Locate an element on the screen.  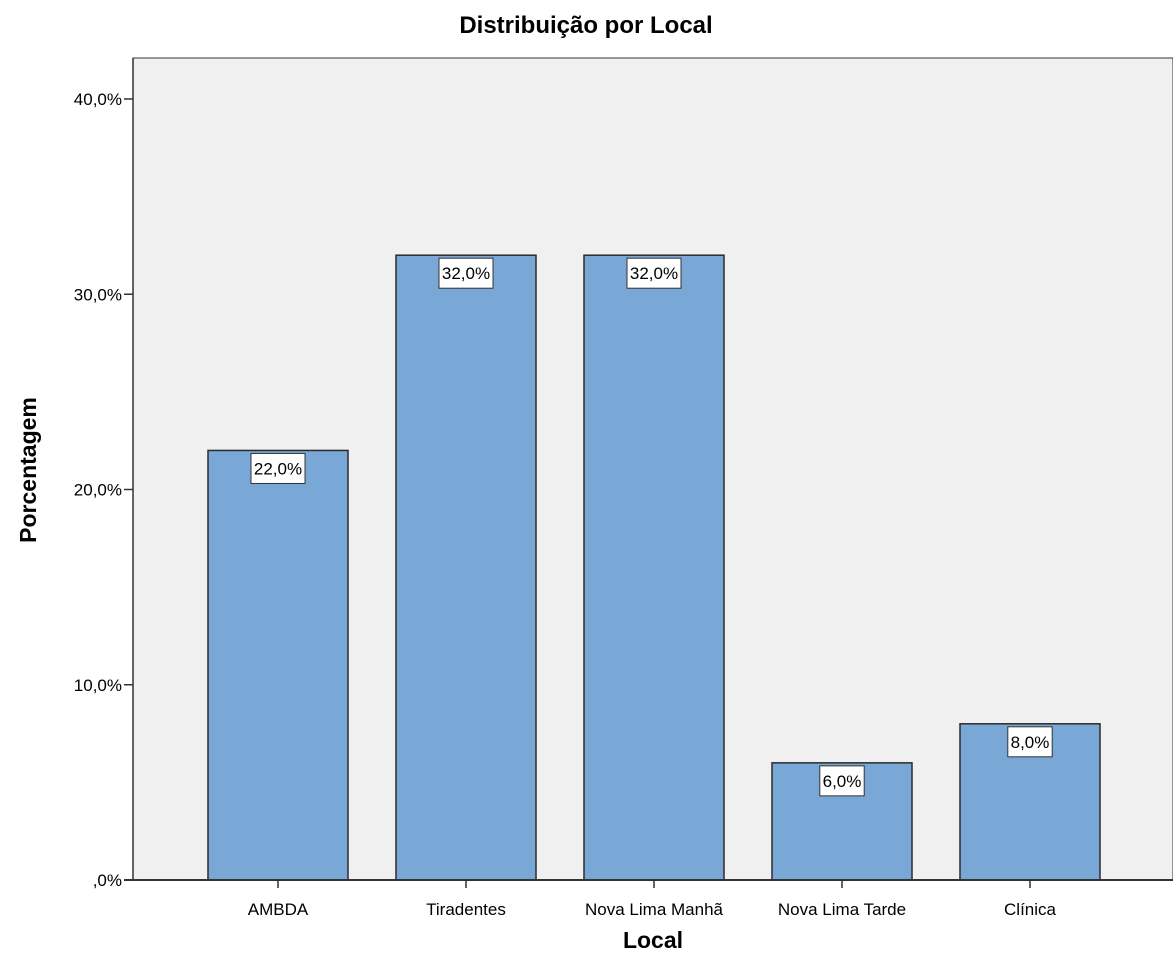
y-tick-label: 40,0% is located at coordinates (98, 99).